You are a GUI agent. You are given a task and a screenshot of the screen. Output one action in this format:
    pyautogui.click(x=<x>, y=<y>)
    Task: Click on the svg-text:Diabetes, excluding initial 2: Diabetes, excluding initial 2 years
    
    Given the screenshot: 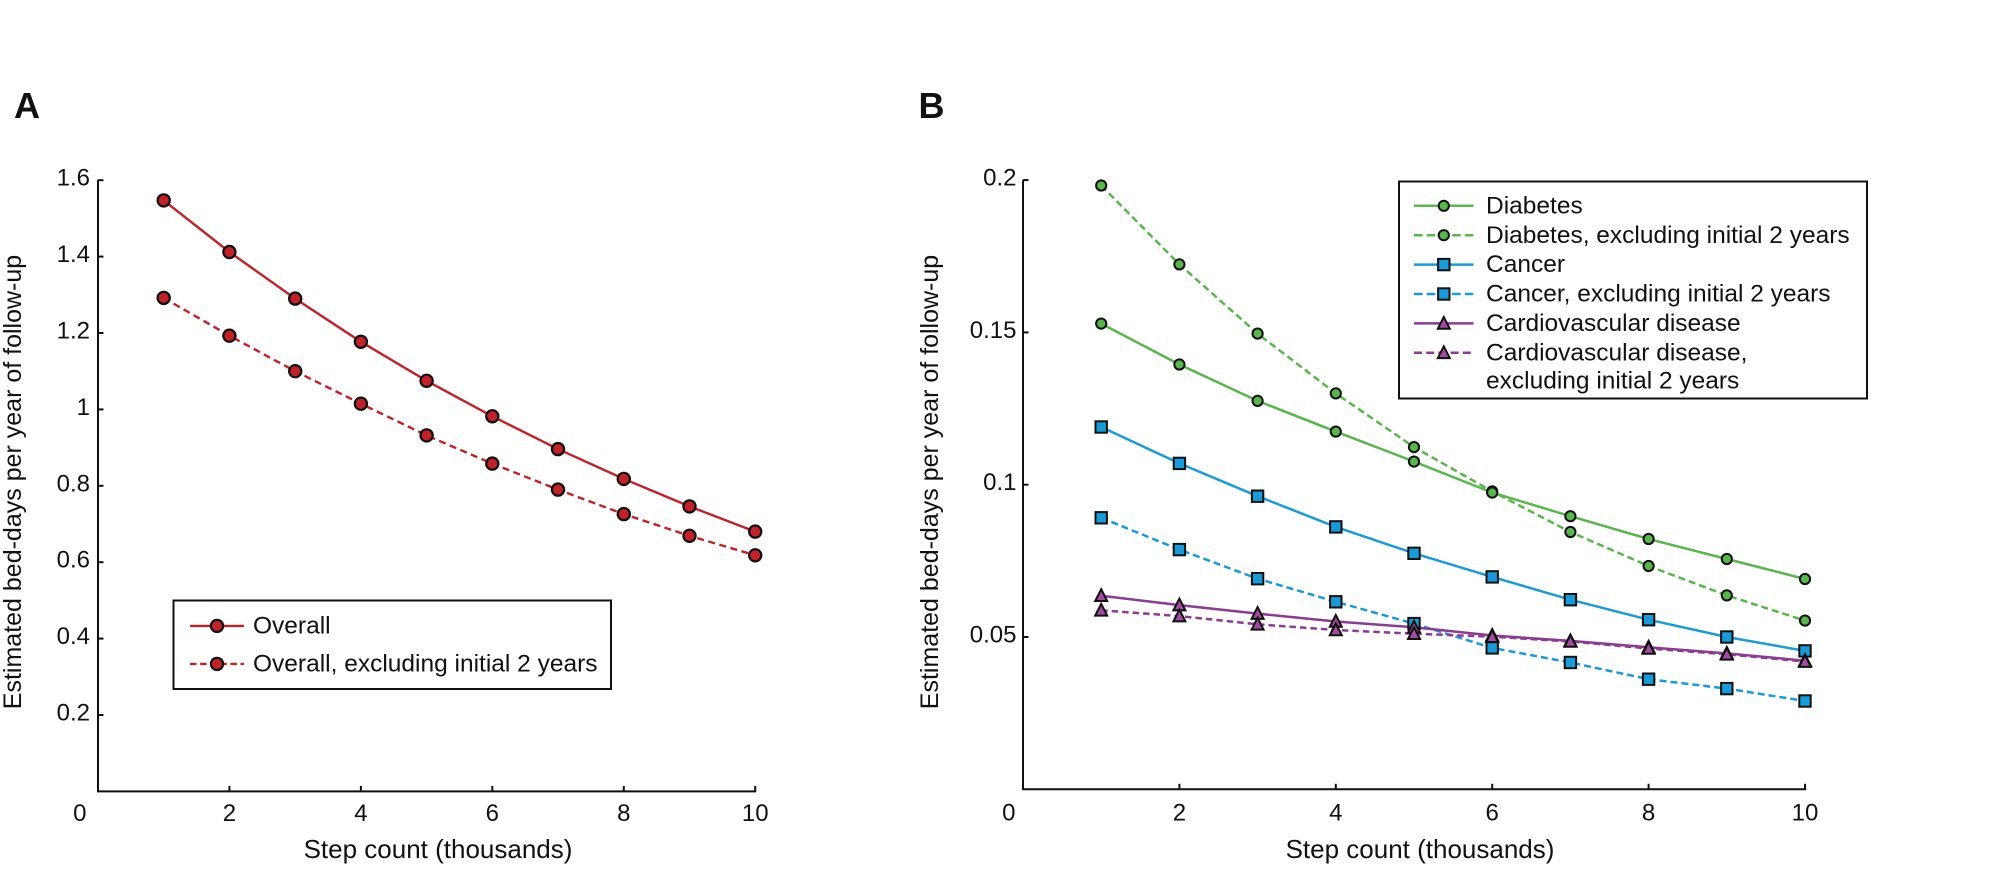 What is the action you would take?
    pyautogui.click(x=1668, y=235)
    